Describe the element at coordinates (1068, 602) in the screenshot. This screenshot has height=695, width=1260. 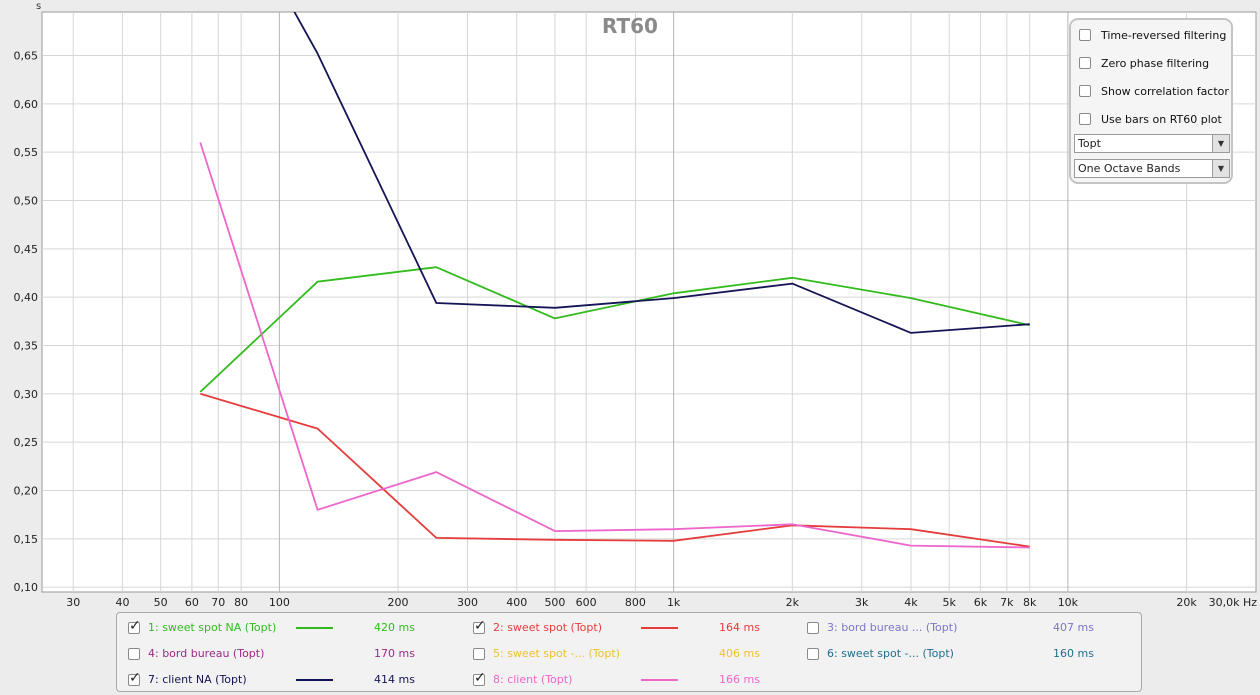
I see `x-tick-label: 10k` at that location.